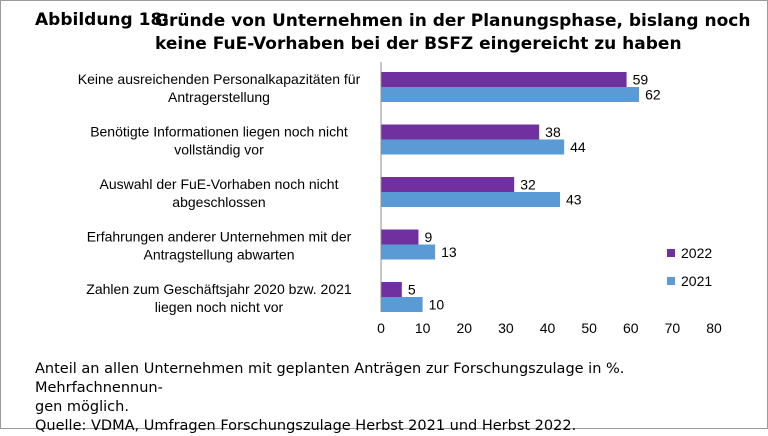 This screenshot has height=436, width=768. I want to click on data-label-2021: 62, so click(653, 95).